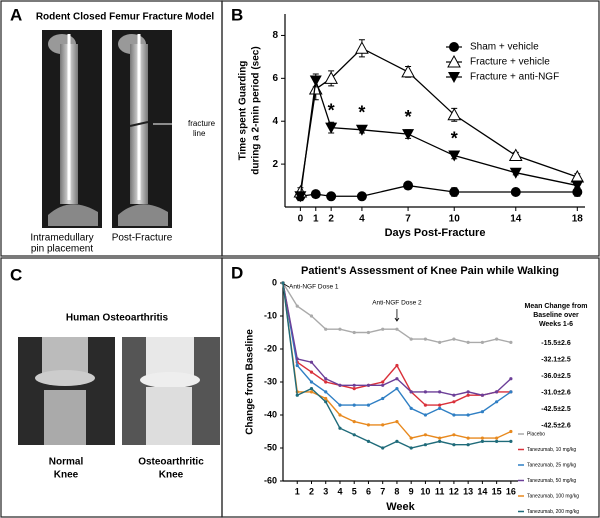 The height and width of the screenshot is (518, 600). What do you see at coordinates (397, 303) in the screenshot?
I see `annotation: Anti-NGF Dose 2` at bounding box center [397, 303].